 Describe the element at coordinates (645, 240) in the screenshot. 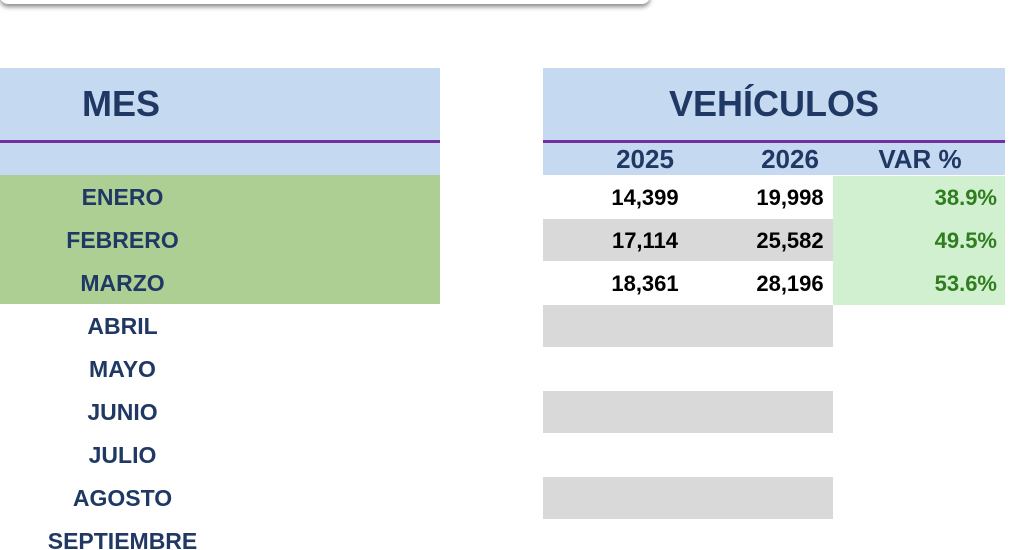

I see `value-cell: 17,114` at that location.